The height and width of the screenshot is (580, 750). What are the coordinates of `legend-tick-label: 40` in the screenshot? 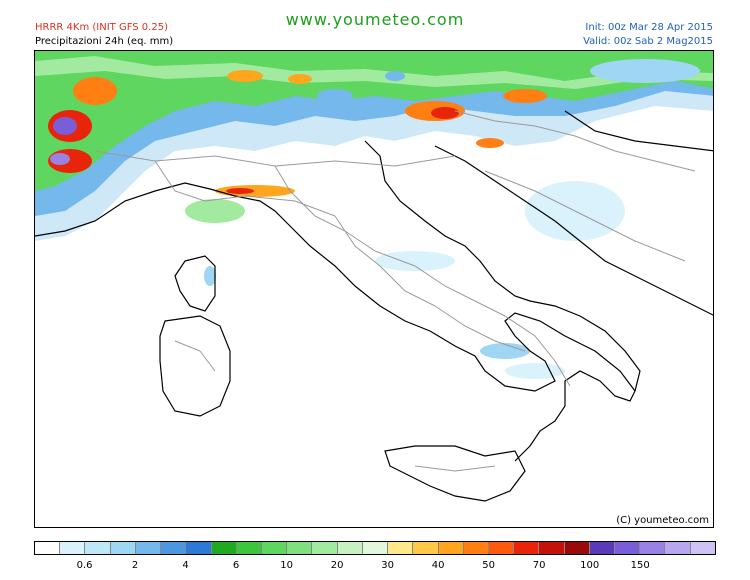 It's located at (438, 565).